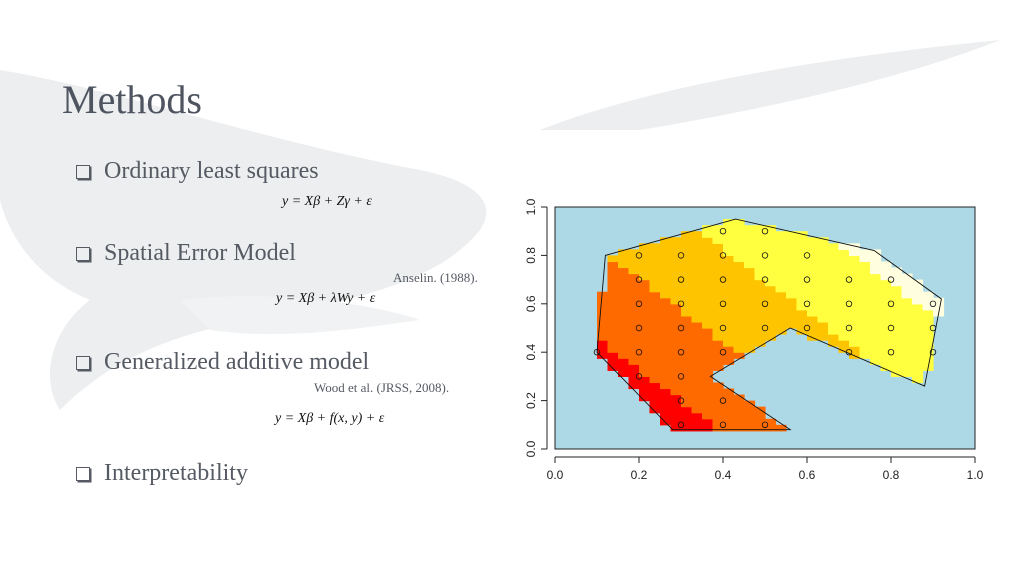 This screenshot has height=576, width=1024. I want to click on x-tick-label: 0.4, so click(723, 475).